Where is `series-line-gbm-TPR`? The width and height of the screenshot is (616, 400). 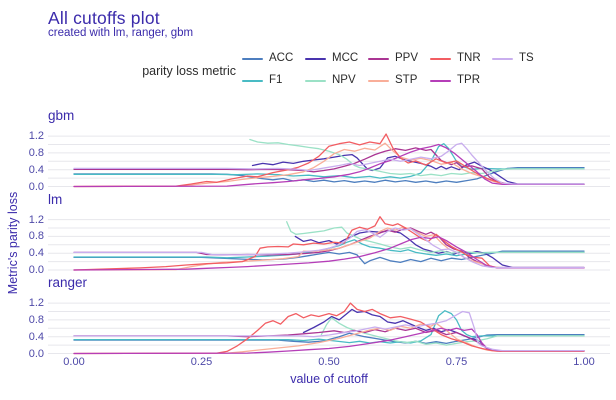
series-line-gbm-TPR is located at coordinates (329, 165).